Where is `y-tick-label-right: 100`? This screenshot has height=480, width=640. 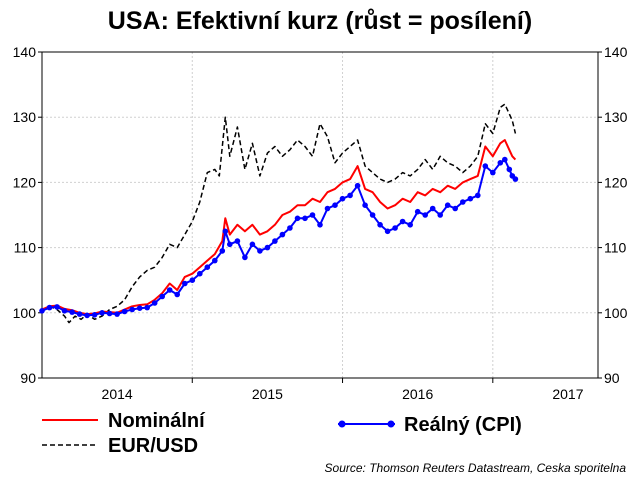 y-tick-label-right: 100 is located at coordinates (616, 313).